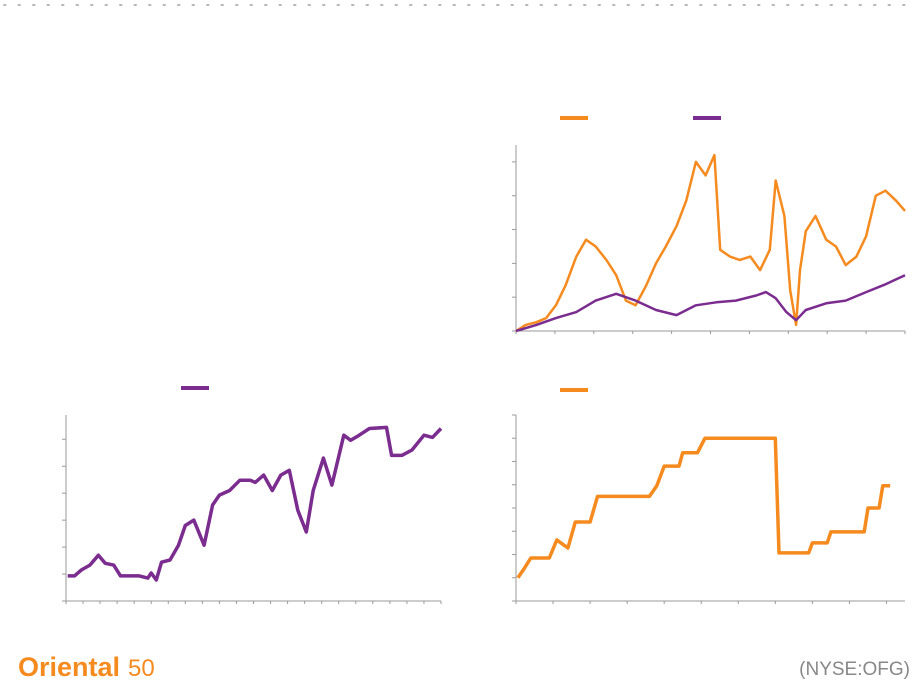 Image resolution: width=913 pixels, height=680 pixels. What do you see at coordinates (854, 669) in the screenshot?
I see `ticker: (NYSE:OFG)` at bounding box center [854, 669].